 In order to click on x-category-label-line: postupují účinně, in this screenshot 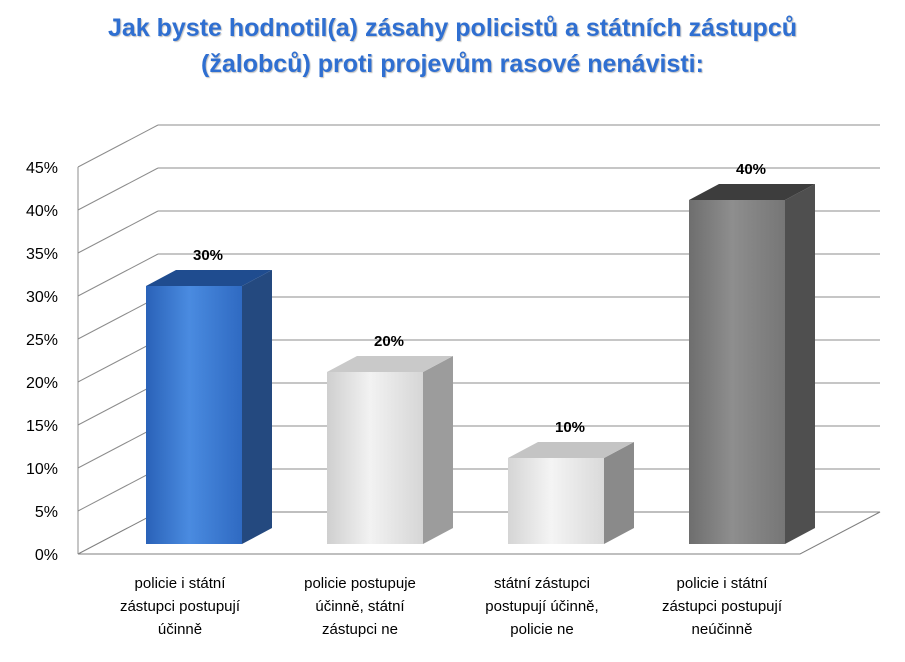, I will do `click(542, 606)`.